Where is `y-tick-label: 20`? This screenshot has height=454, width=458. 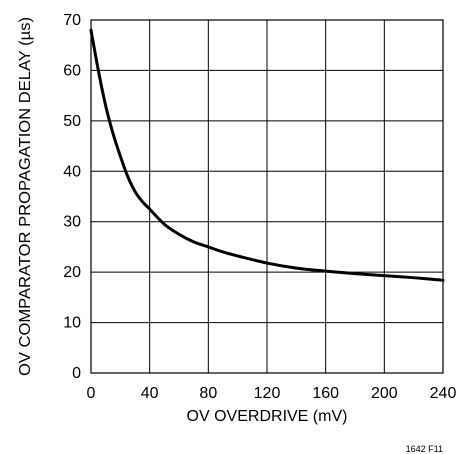
y-tick-label: 20 is located at coordinates (72, 272).